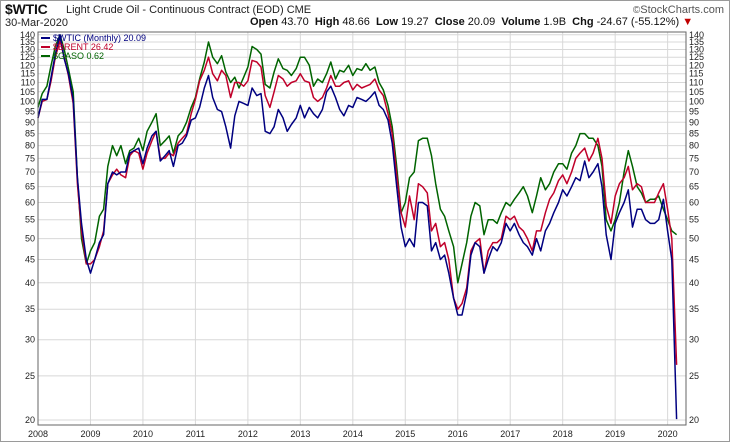  Describe the element at coordinates (510, 434) in the screenshot. I see `x-tick-label: 2017` at that location.